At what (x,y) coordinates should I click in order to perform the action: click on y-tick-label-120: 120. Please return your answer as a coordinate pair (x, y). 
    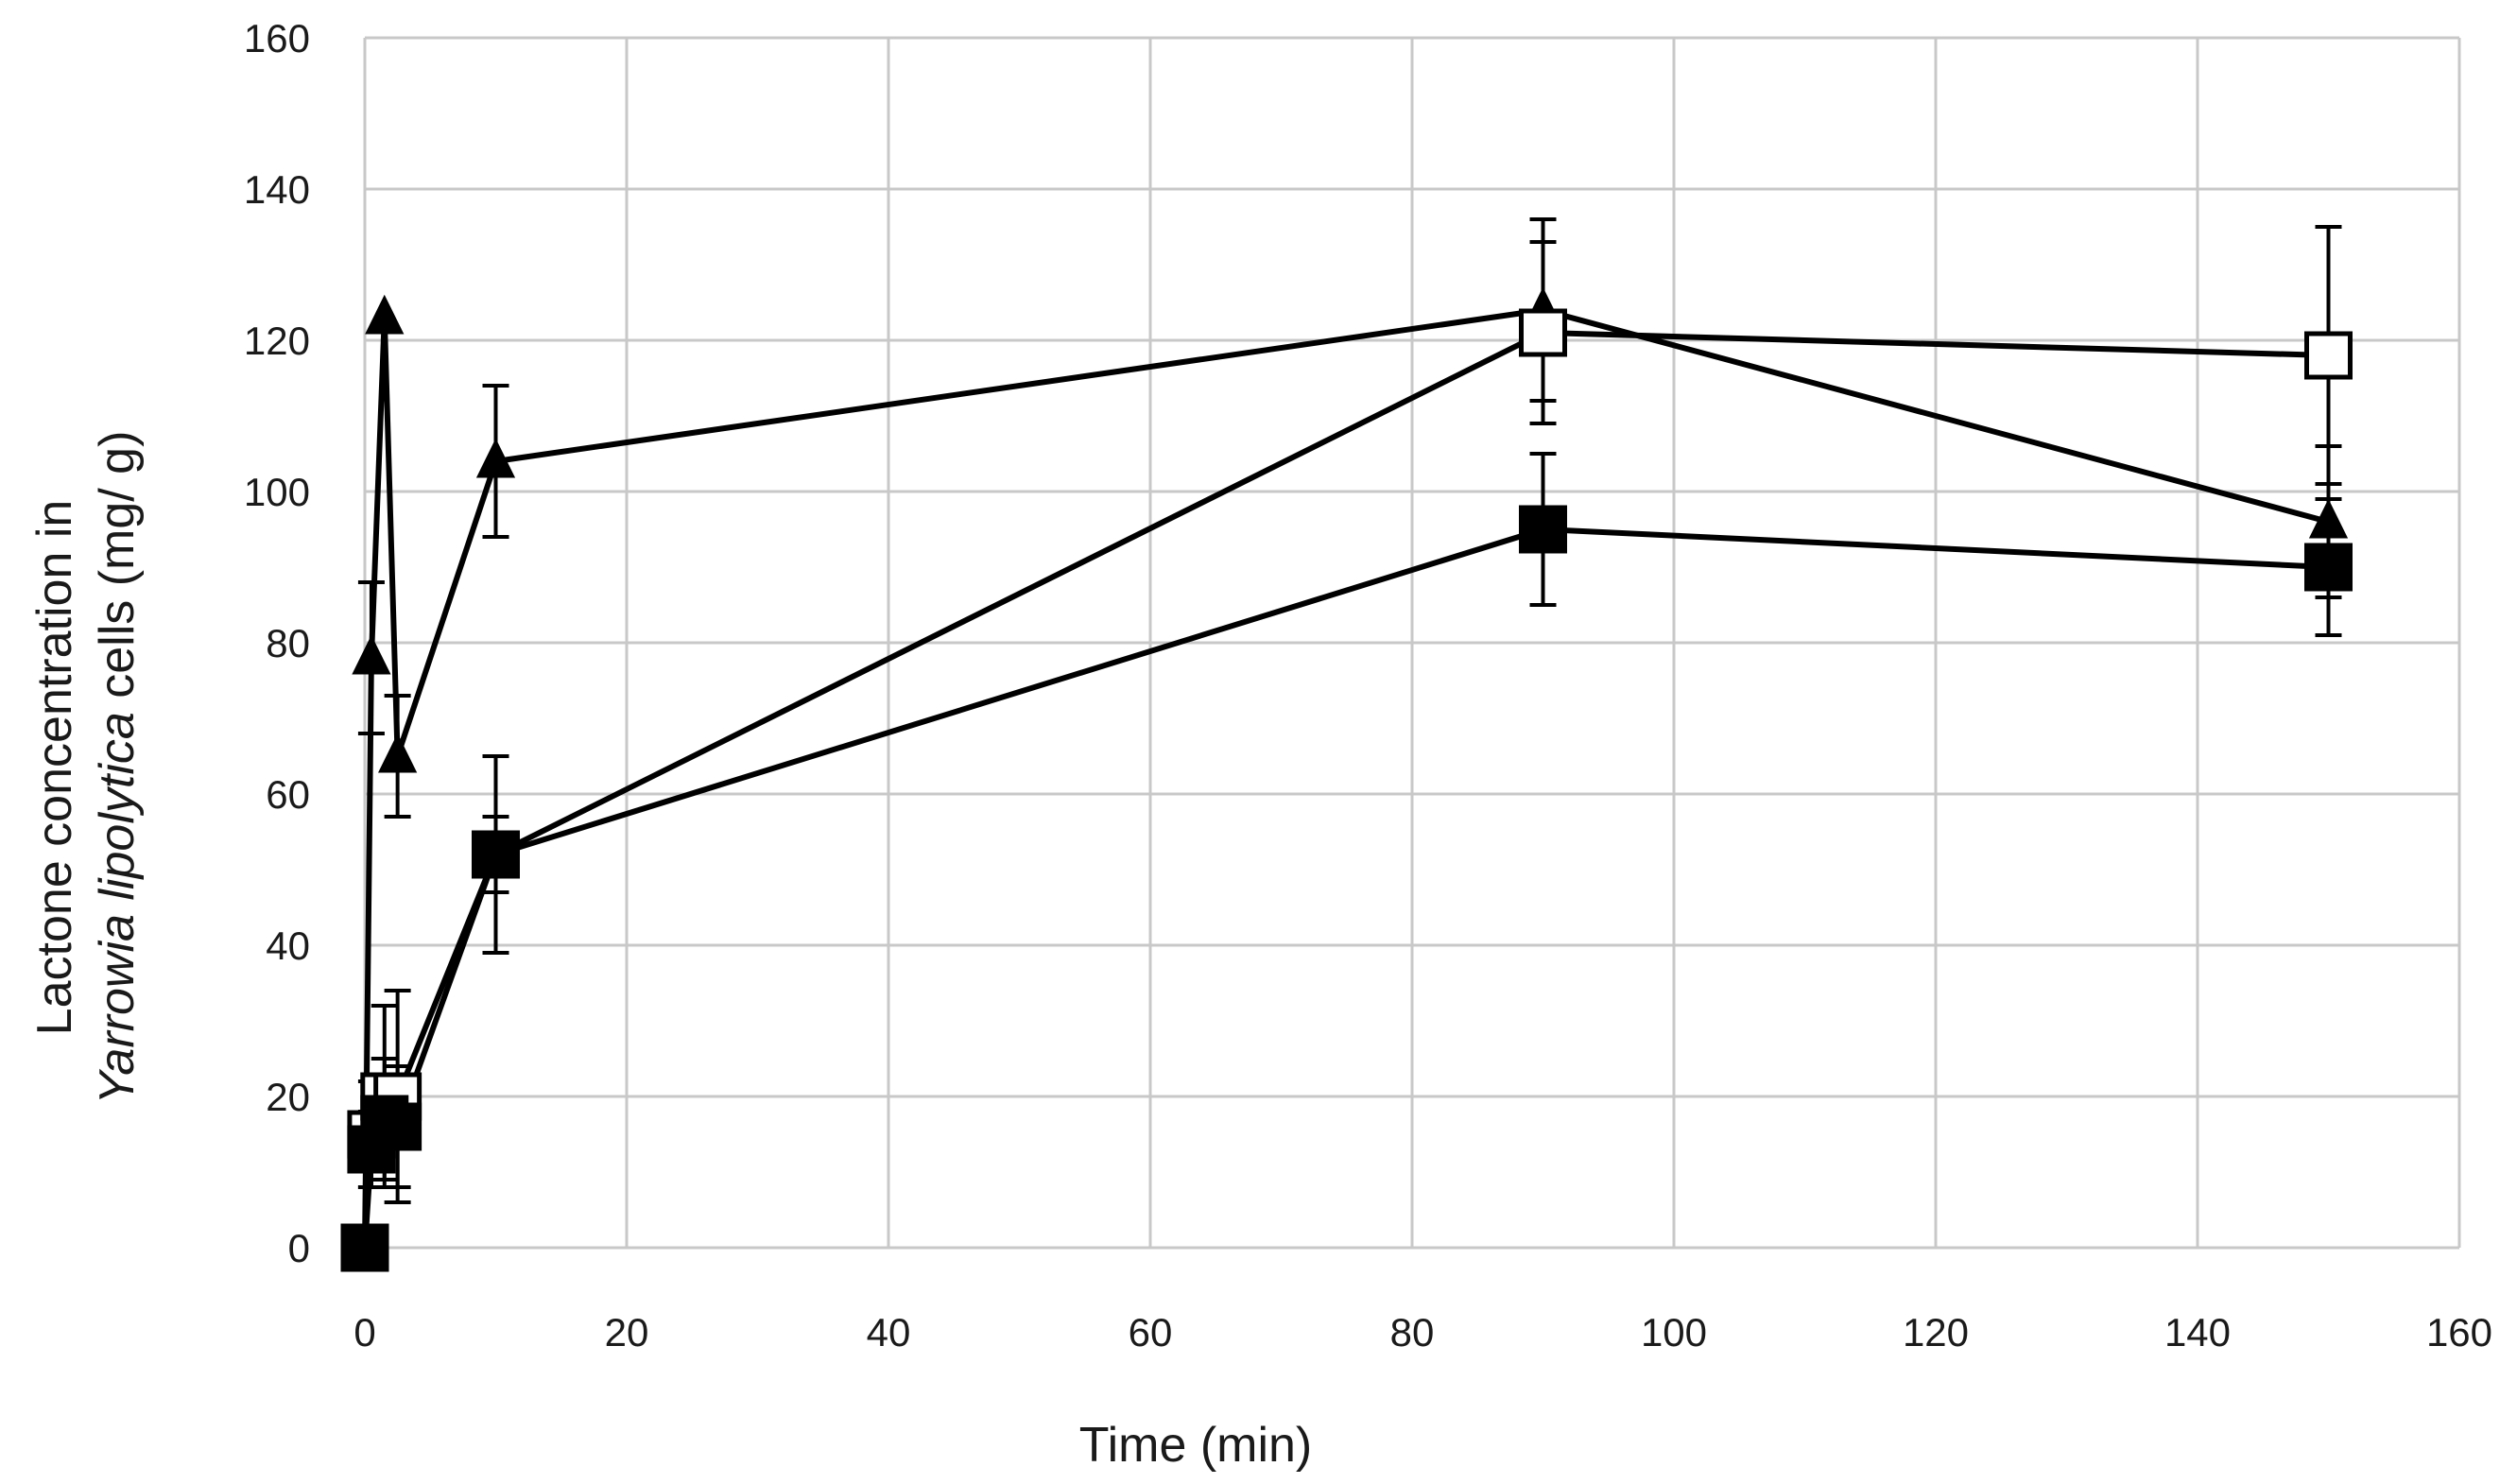
    Looking at the image, I should click on (277, 341).